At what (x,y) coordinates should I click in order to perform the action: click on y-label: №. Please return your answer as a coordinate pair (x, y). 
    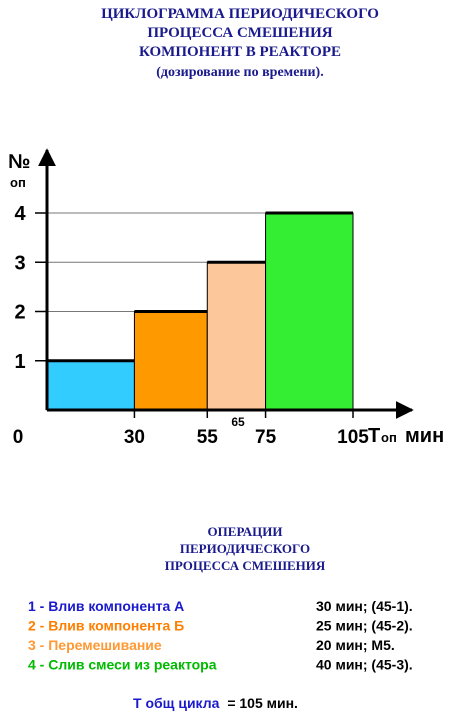
    Looking at the image, I should click on (19, 162).